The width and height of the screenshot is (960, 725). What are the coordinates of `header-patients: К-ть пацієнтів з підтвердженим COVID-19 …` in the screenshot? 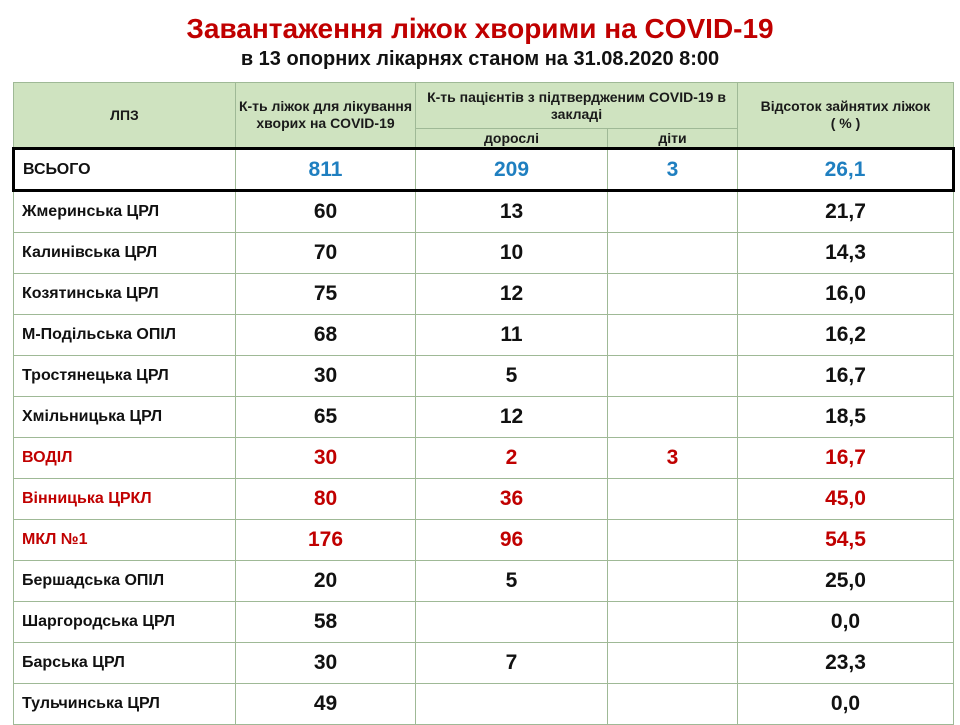 It's located at (576, 105).